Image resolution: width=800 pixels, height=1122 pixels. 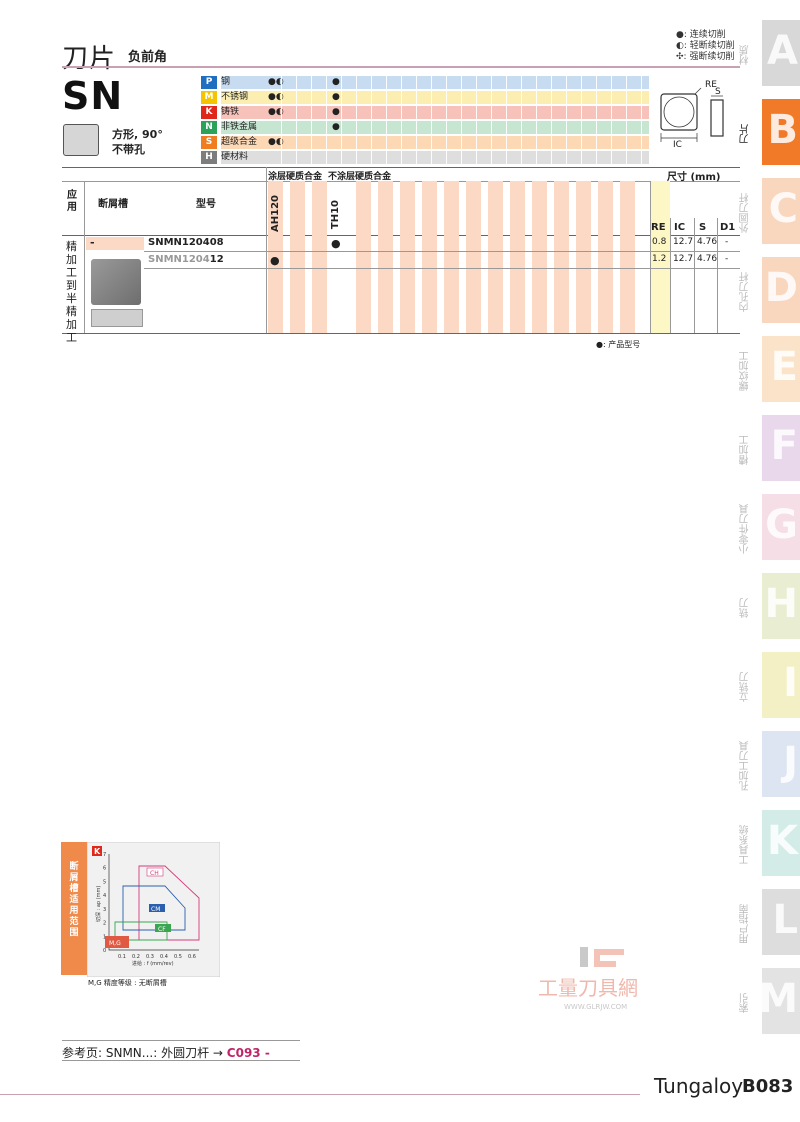 I want to click on zone-ch: CH, so click(x=154, y=873).